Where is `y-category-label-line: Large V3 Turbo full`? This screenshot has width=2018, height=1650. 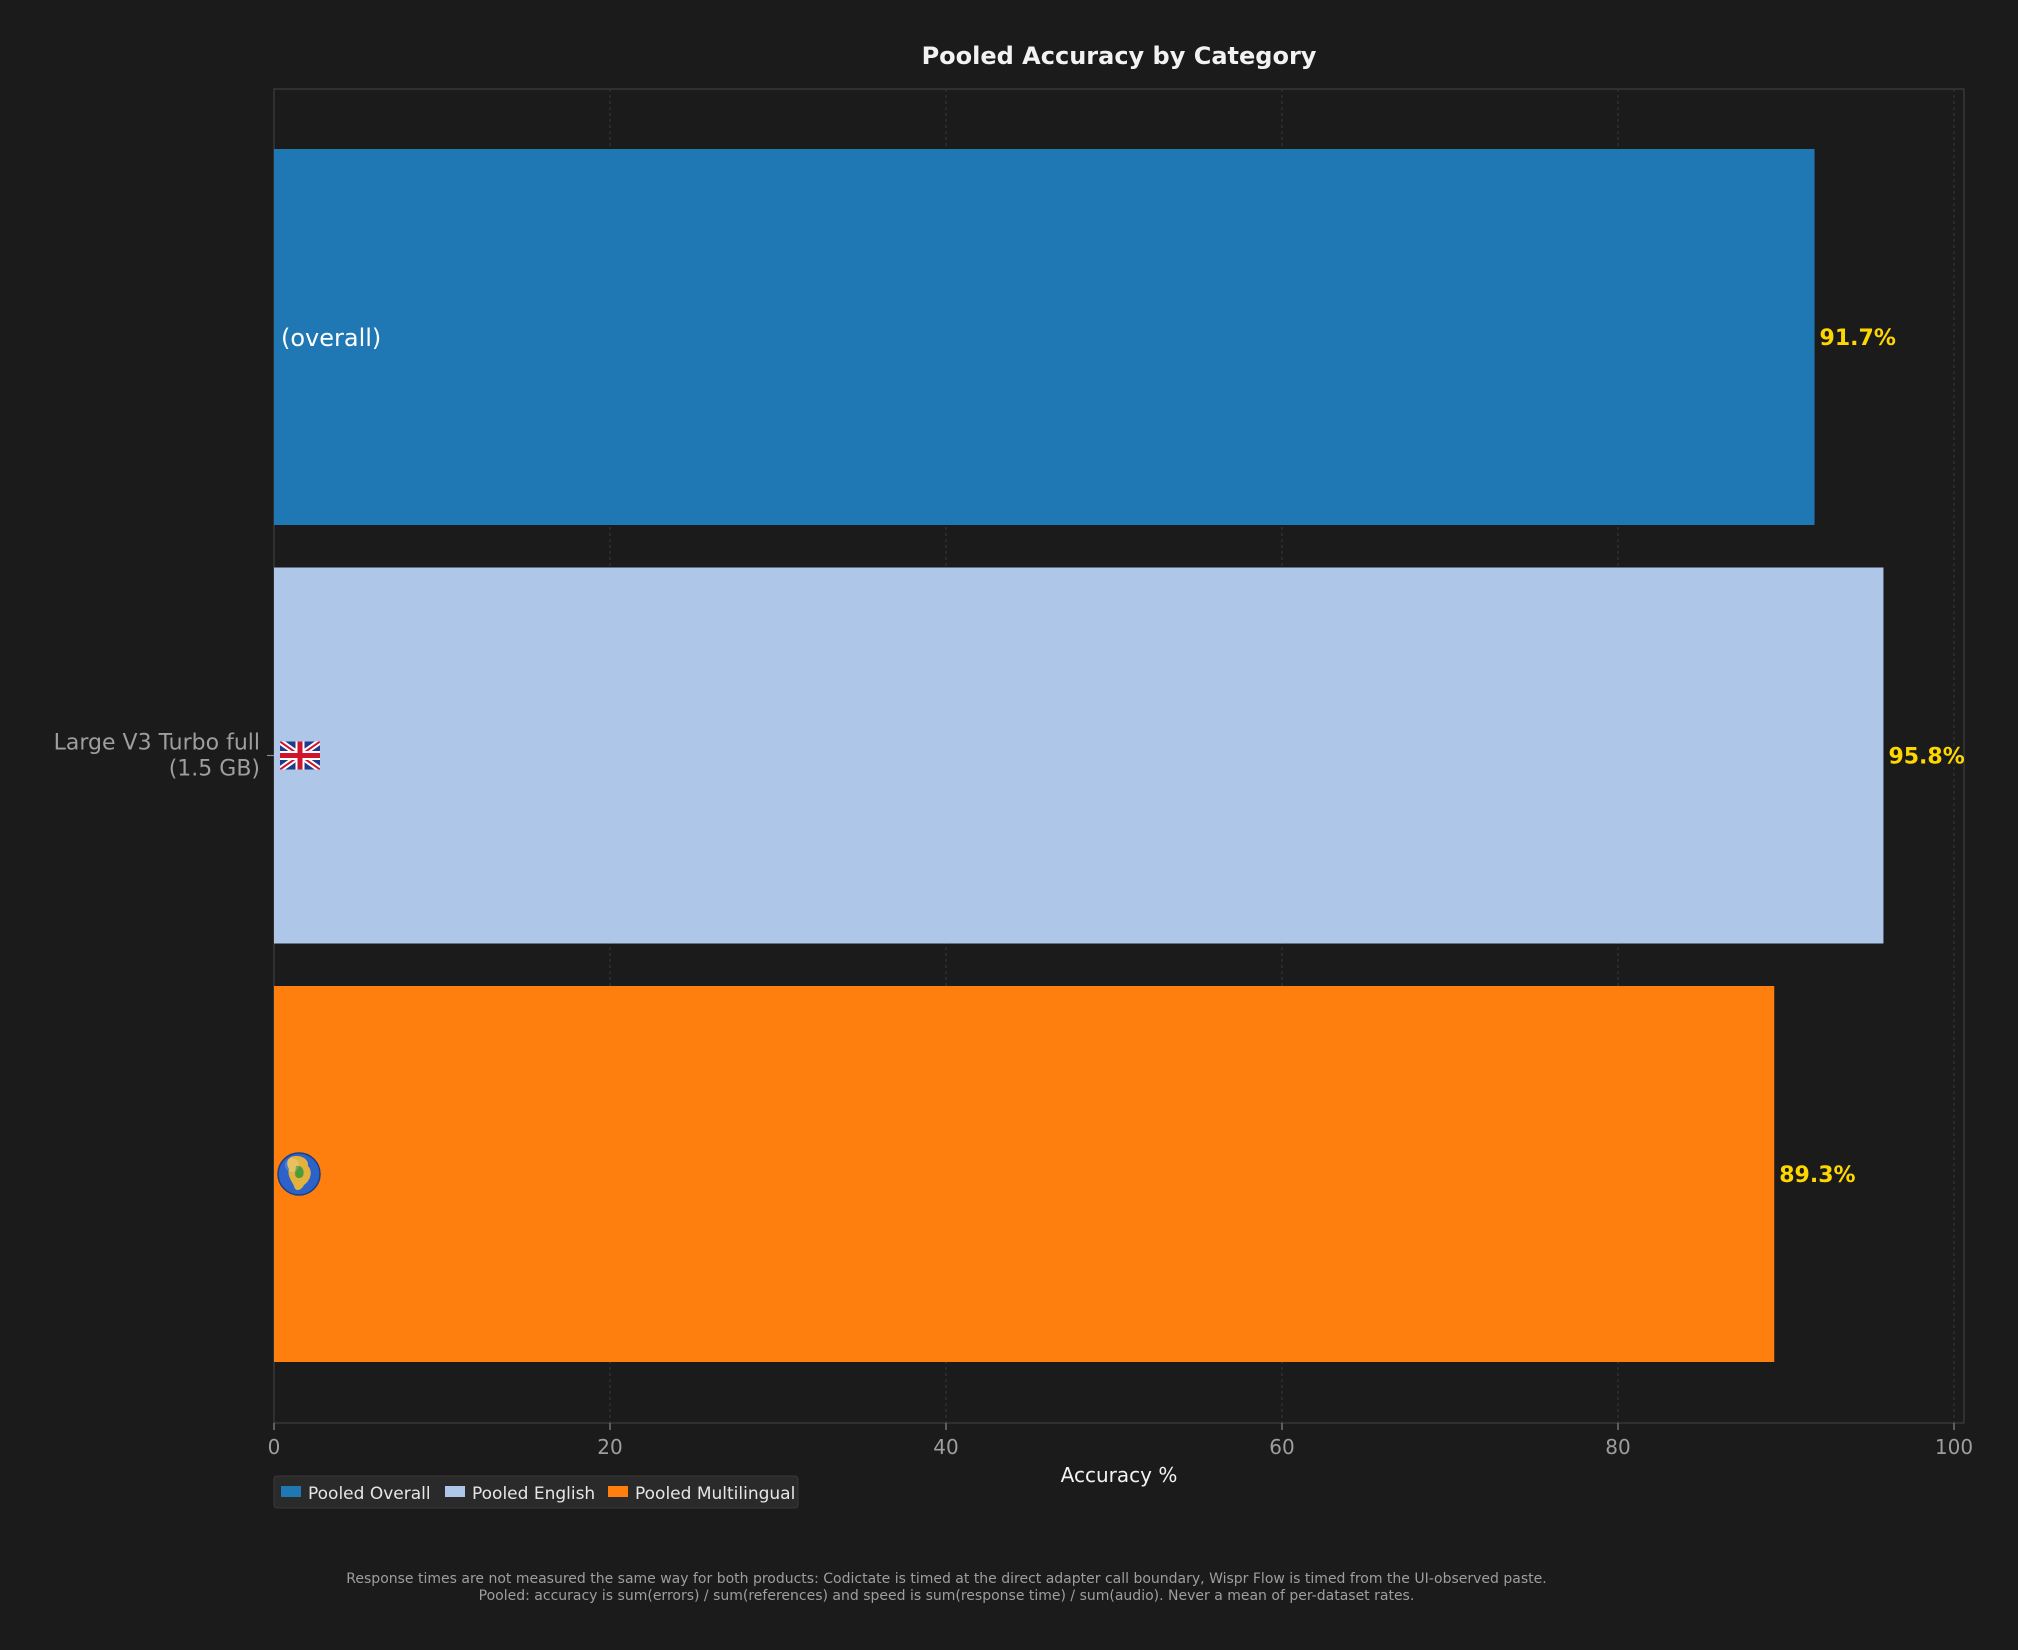
y-category-label-line: Large V3 Turbo full is located at coordinates (157, 743).